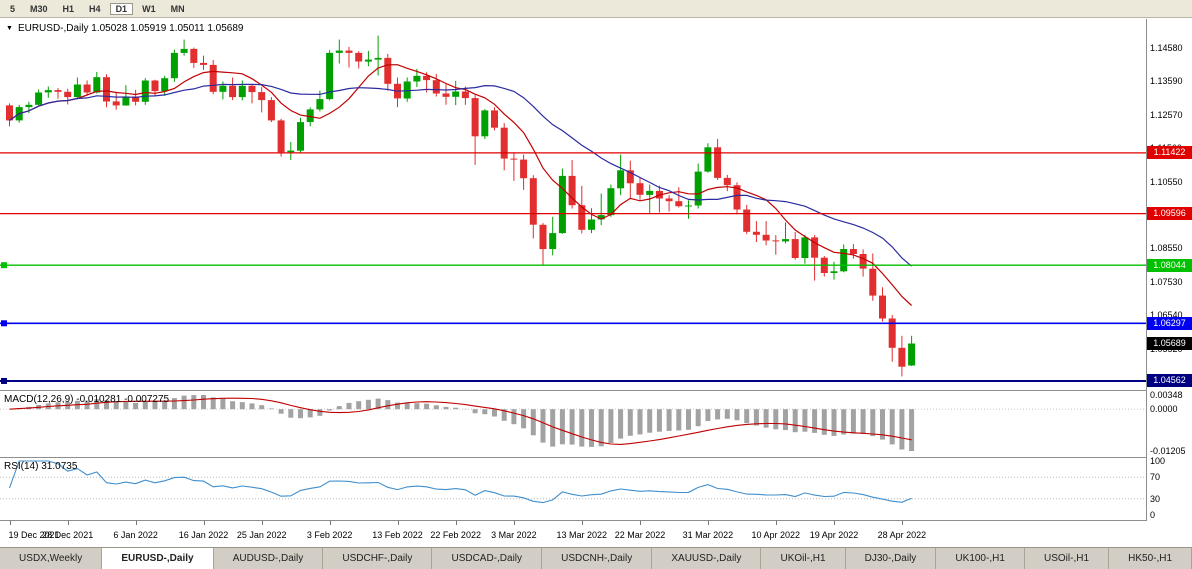  What do you see at coordinates (487, 558) in the screenshot?
I see `chart-tab-usdcaddaily: USDCAD-,Daily` at bounding box center [487, 558].